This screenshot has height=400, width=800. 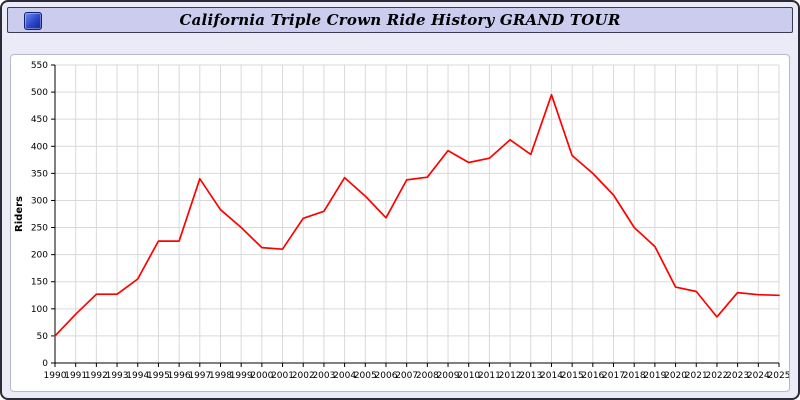 What do you see at coordinates (427, 376) in the screenshot?
I see `x-tick-label: 2008` at bounding box center [427, 376].